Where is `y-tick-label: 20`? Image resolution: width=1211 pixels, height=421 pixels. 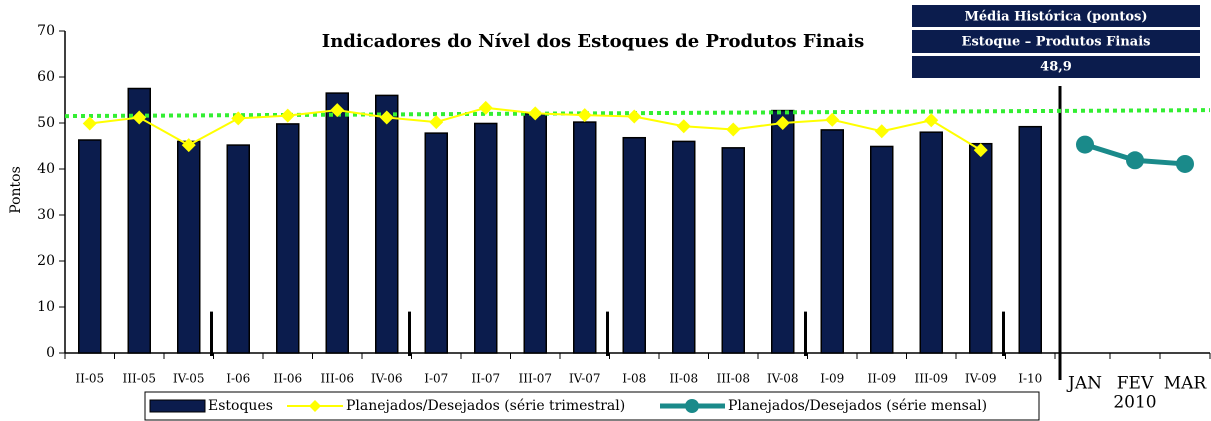
y-tick-label: 20 is located at coordinates (46, 261).